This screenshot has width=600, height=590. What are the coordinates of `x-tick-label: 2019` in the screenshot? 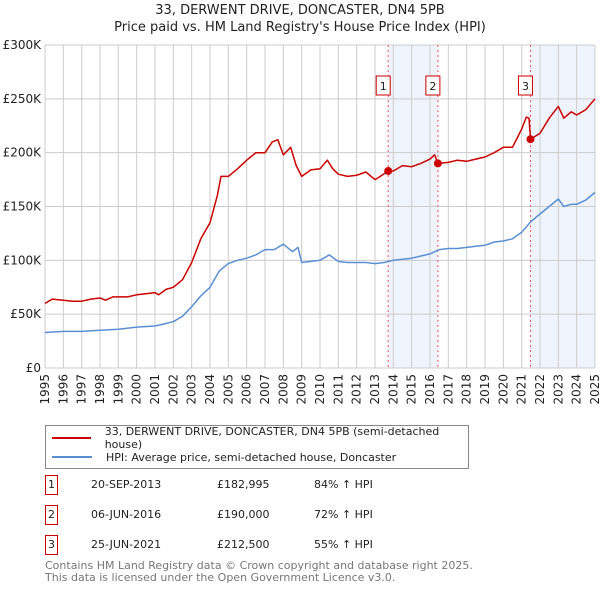 It's located at (485, 389).